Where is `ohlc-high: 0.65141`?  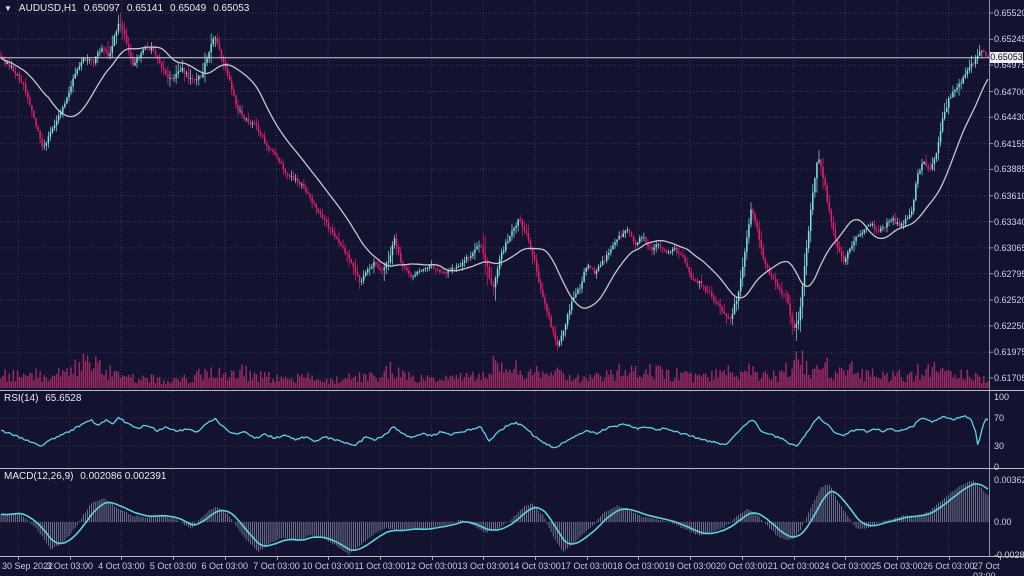
ohlc-high: 0.65141 is located at coordinates (145, 8).